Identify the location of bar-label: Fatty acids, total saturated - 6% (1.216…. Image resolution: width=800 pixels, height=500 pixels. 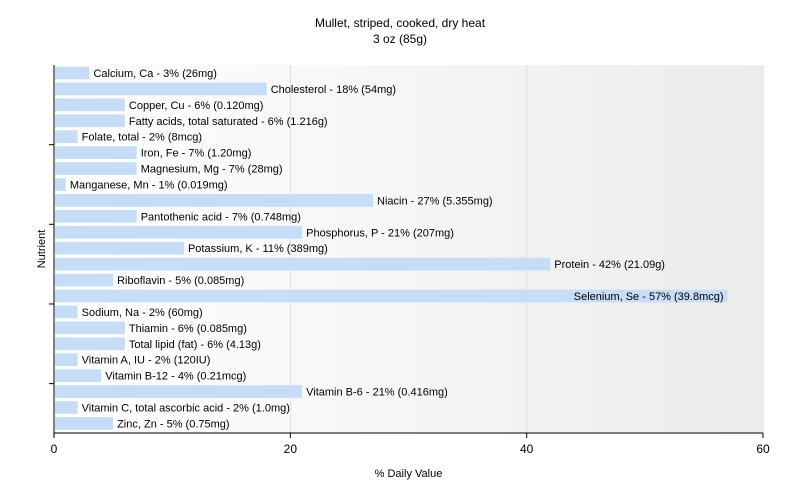
(228, 122).